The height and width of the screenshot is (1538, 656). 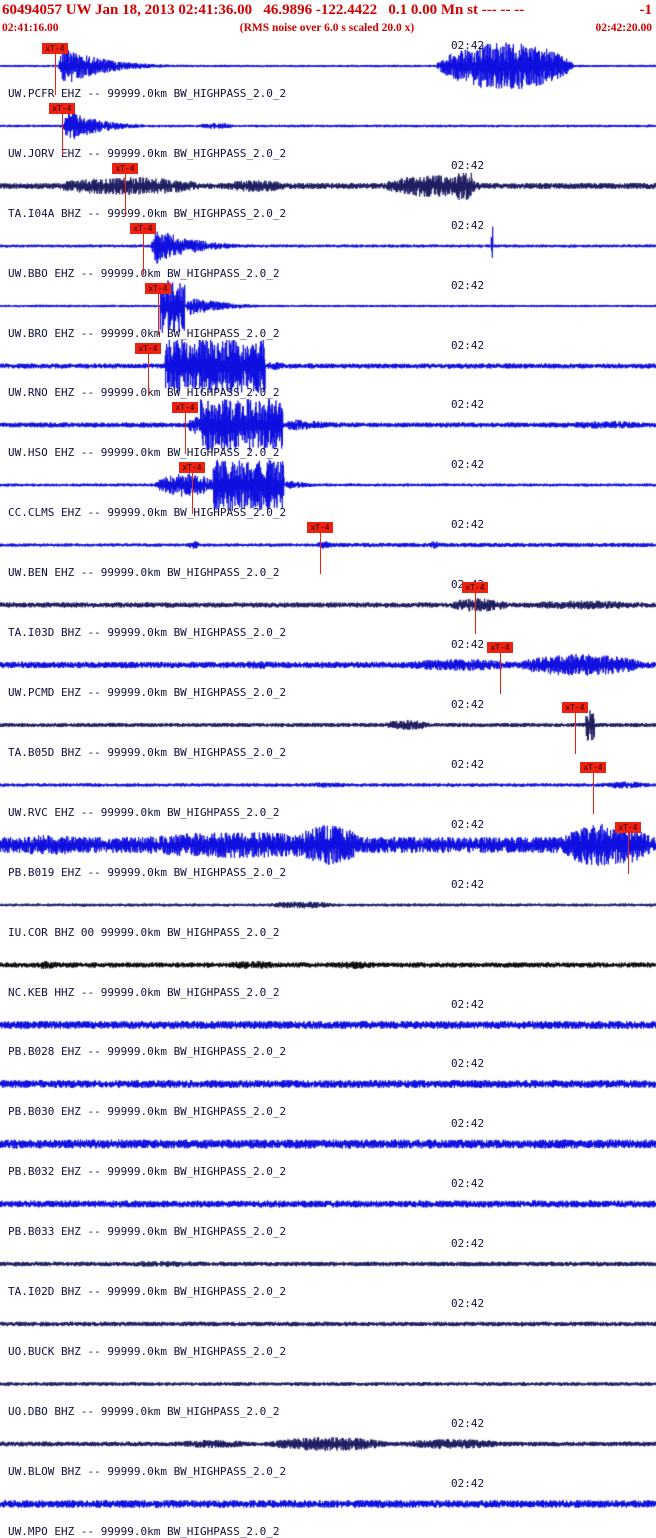 What do you see at coordinates (30, 28) in the screenshot?
I see `window-start-time: 02:41:16.00` at bounding box center [30, 28].